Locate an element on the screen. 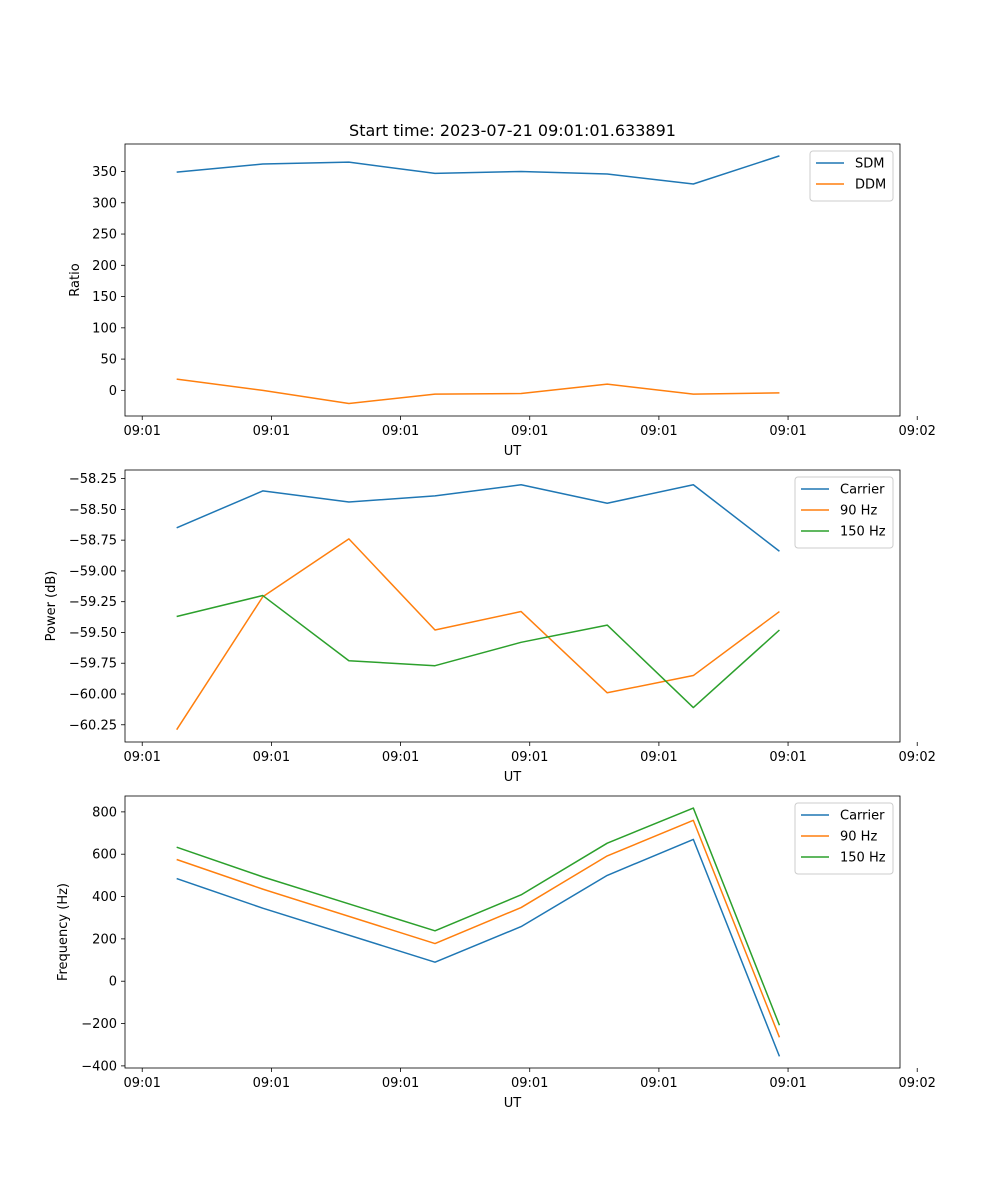 The height and width of the screenshot is (1200, 1000). y-tick-label: −58.50 is located at coordinates (93, 510).